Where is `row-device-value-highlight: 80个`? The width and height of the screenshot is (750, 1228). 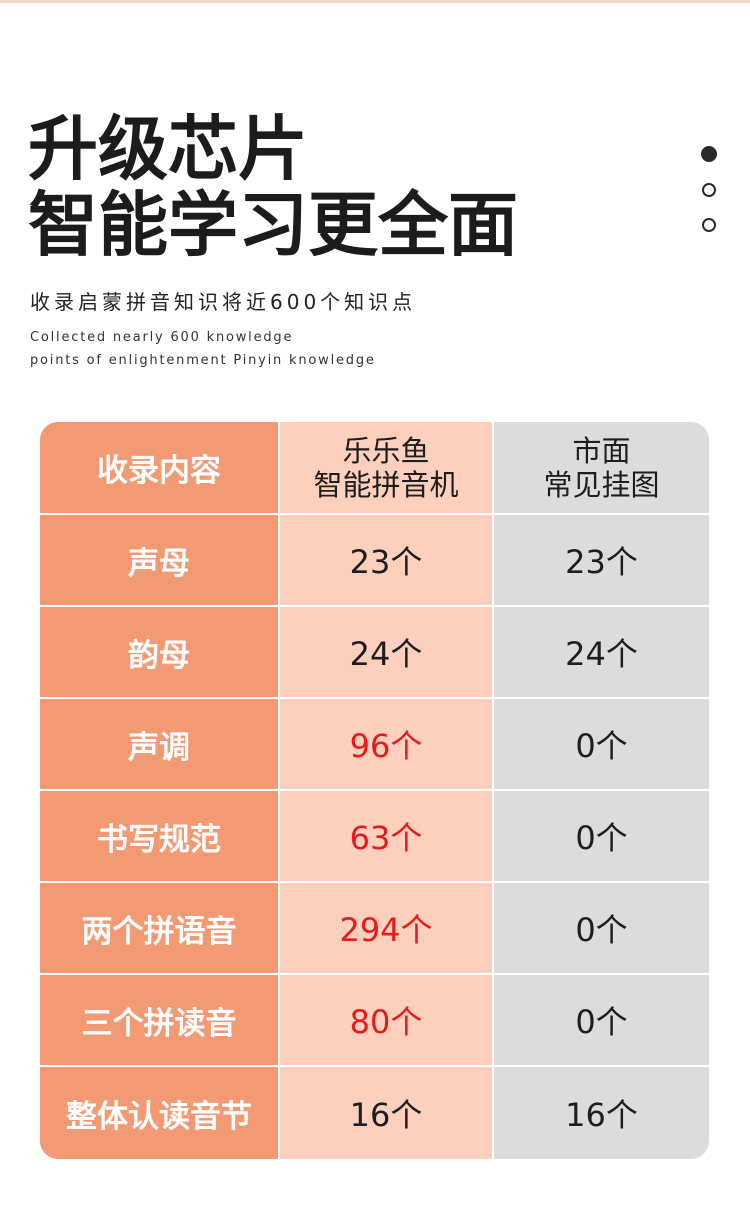
row-device-value-highlight: 80个 is located at coordinates (387, 1021).